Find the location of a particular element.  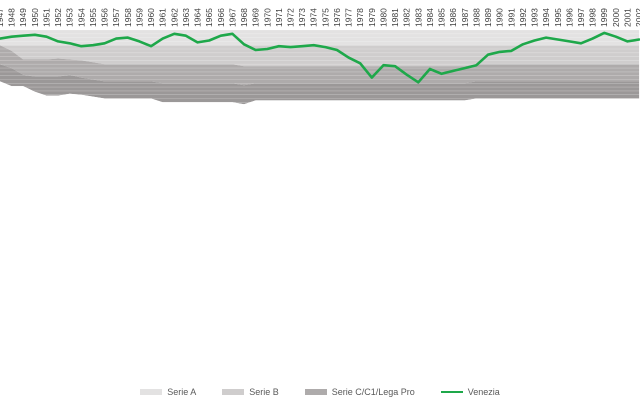

x-tick-label: 1994 is located at coordinates (546, 17).